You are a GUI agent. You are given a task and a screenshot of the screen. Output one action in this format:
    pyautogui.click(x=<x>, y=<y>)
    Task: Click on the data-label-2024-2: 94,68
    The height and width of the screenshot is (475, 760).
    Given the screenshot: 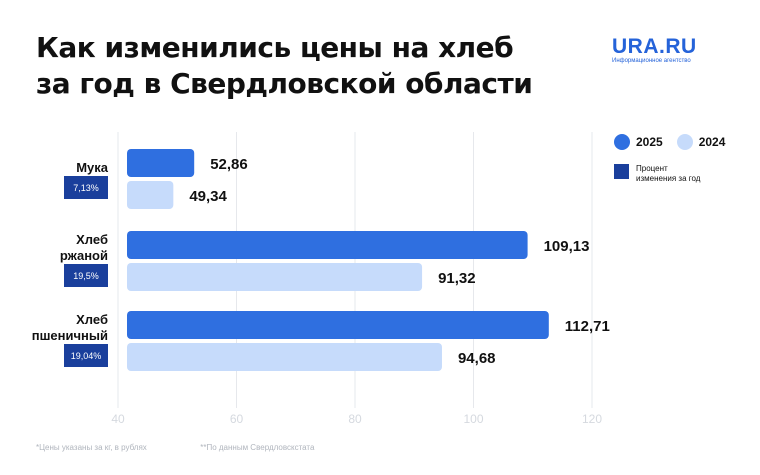 What is the action you would take?
    pyautogui.click(x=477, y=358)
    